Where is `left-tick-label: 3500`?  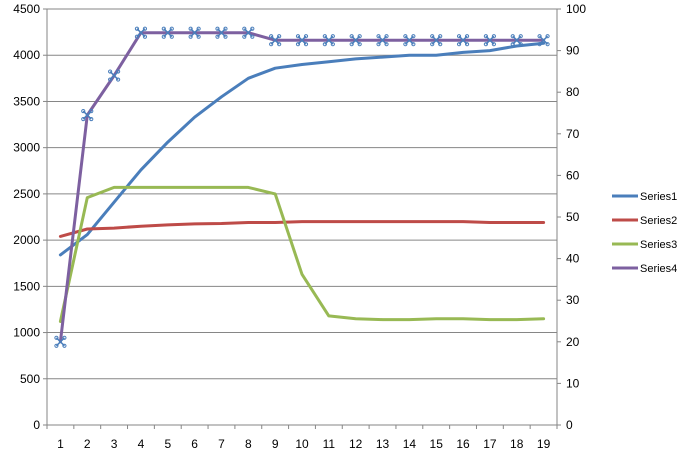 left-tick-label: 3500 is located at coordinates (26, 101).